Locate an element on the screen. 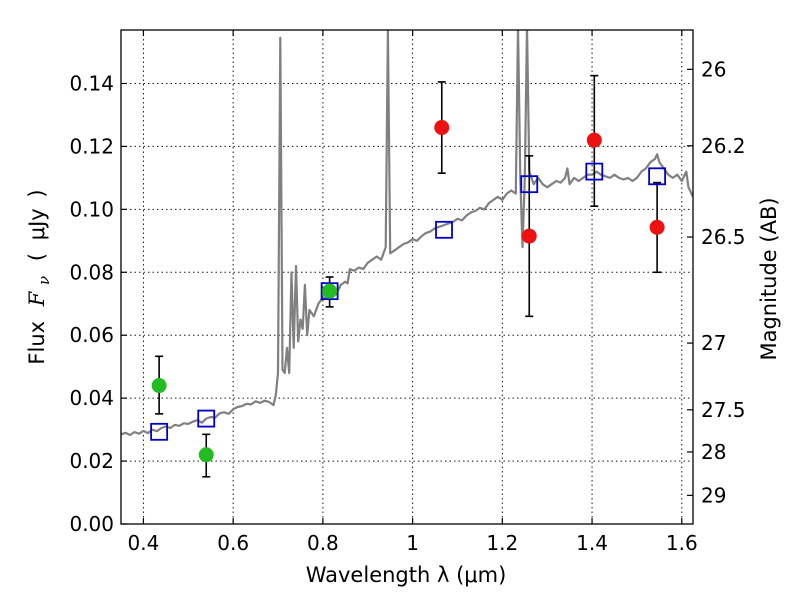 Image resolution: width=800 pixels, height=600 pixels. y-tick-label: 0.06 is located at coordinates (91, 335).